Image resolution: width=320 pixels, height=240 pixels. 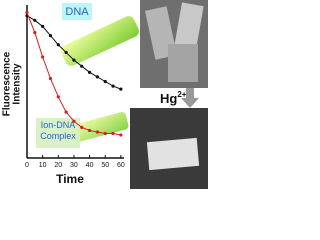 What do you see at coordinates (105, 165) in the screenshot?
I see `x-tick-label: 50` at bounding box center [105, 165].